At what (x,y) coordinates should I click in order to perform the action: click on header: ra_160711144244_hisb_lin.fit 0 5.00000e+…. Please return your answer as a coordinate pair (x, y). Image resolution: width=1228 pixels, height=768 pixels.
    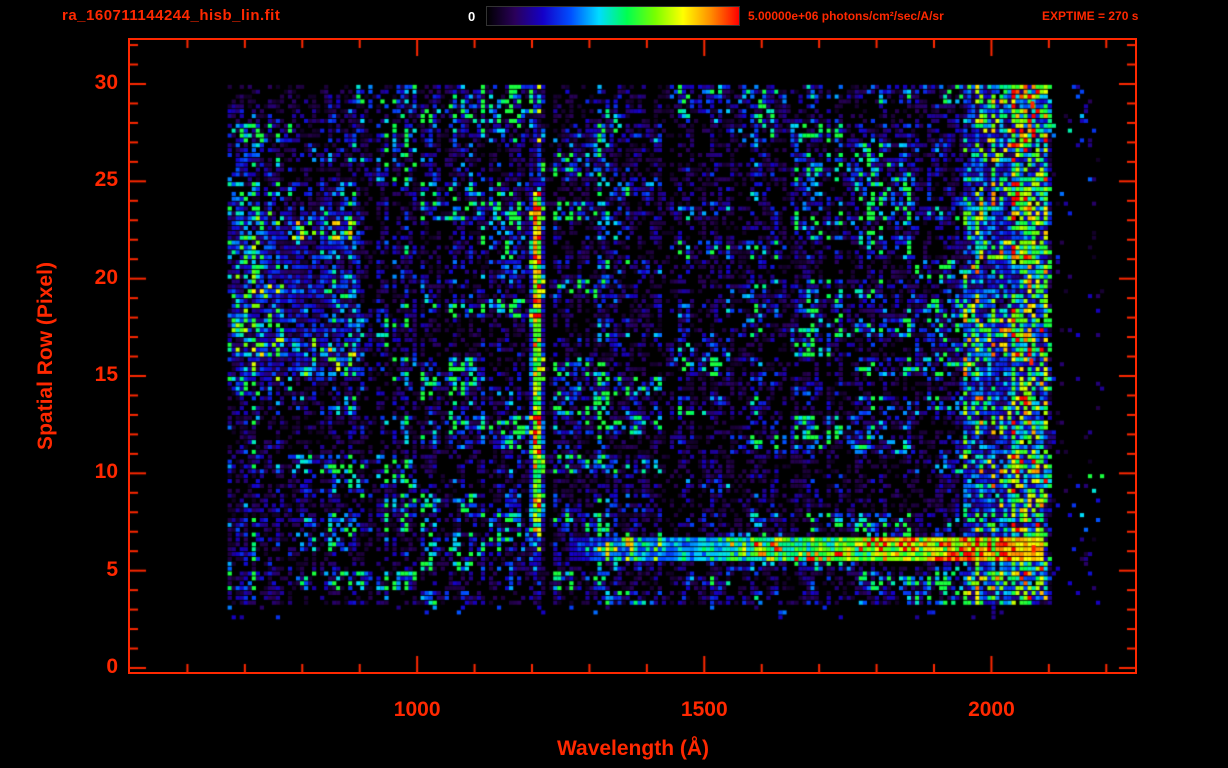
    Looking at the image, I should click on (614, 17).